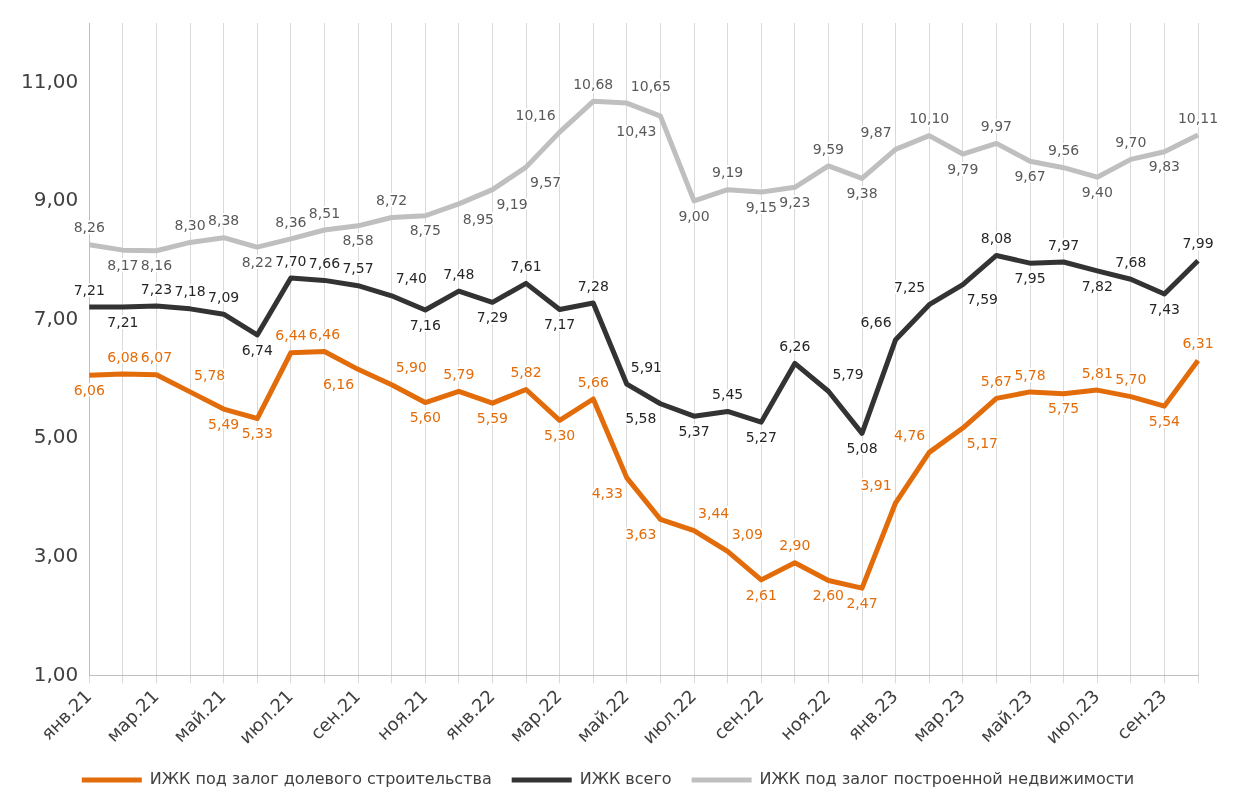 The image size is (1254, 810). I want to click on data-label: 5,49, so click(224, 423).